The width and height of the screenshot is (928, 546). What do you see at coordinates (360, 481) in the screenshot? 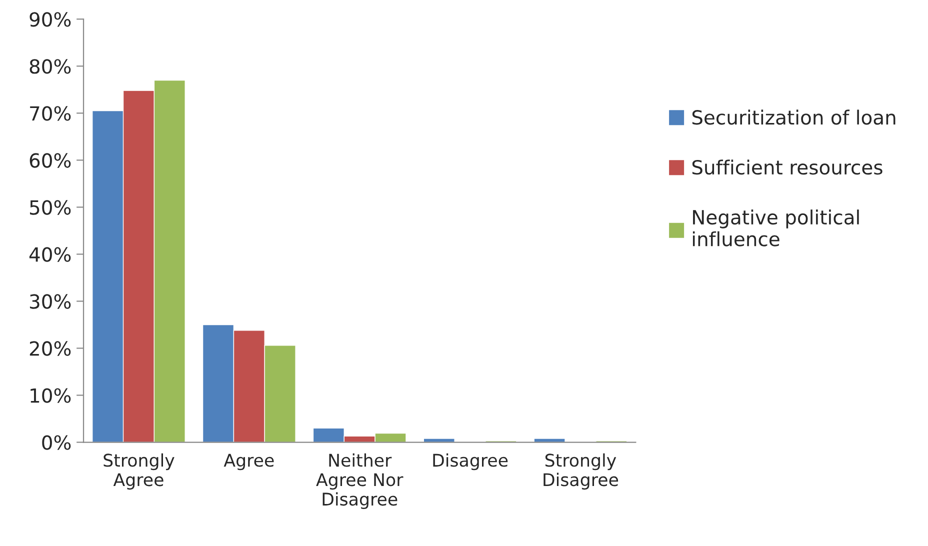
I see `x-tick-label: Neither Agree Nor Disagree` at bounding box center [360, 481].